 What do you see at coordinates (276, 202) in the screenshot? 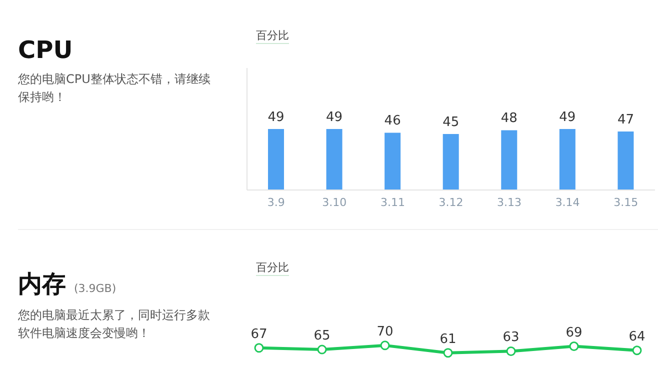
I see `x-tick-label: 3.9` at bounding box center [276, 202].